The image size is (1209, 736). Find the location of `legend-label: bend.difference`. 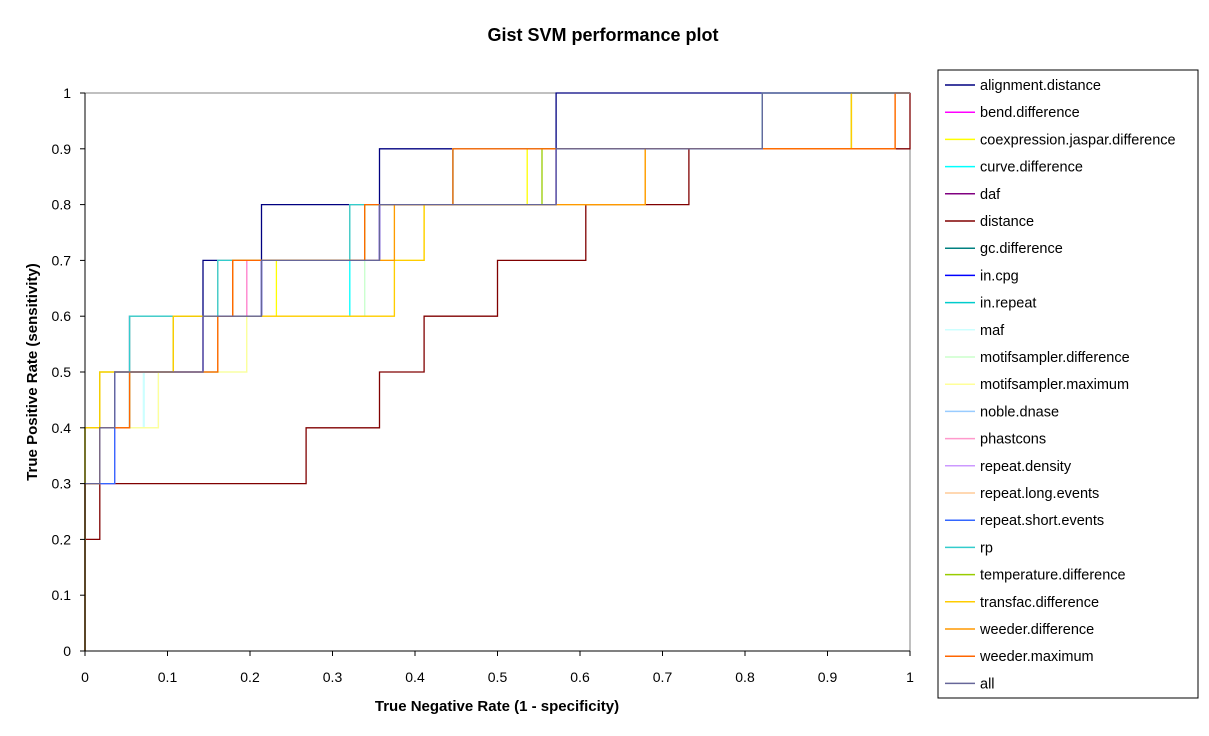

legend-label: bend.difference is located at coordinates (1030, 113).